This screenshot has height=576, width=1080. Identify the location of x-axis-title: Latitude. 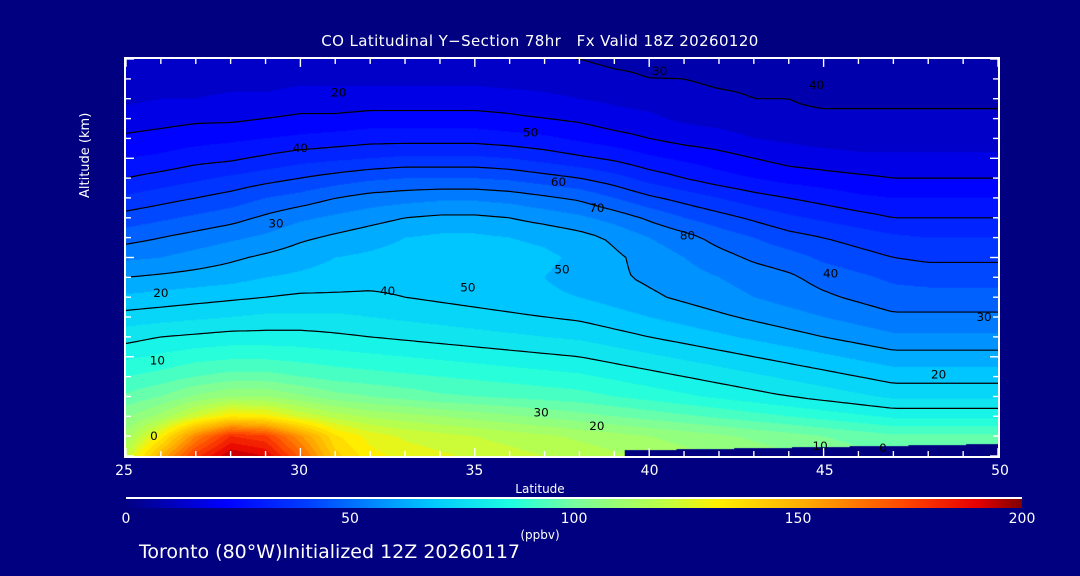
(540, 489).